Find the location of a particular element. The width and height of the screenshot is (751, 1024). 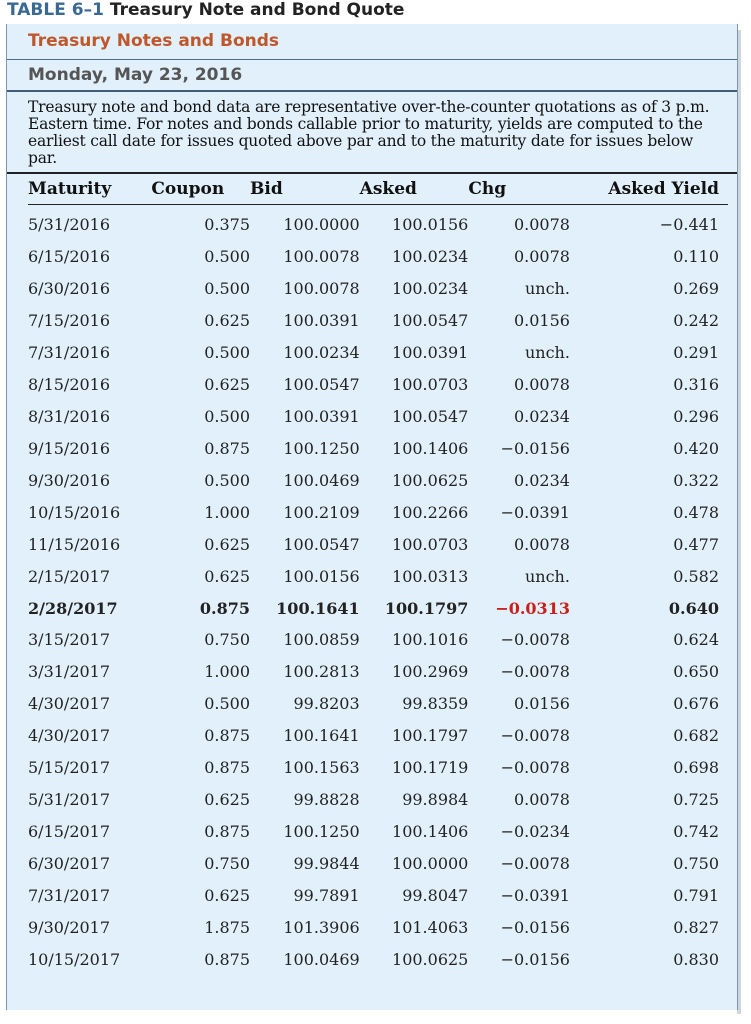

asked-yield-cell: 0.698 is located at coordinates (696, 768).